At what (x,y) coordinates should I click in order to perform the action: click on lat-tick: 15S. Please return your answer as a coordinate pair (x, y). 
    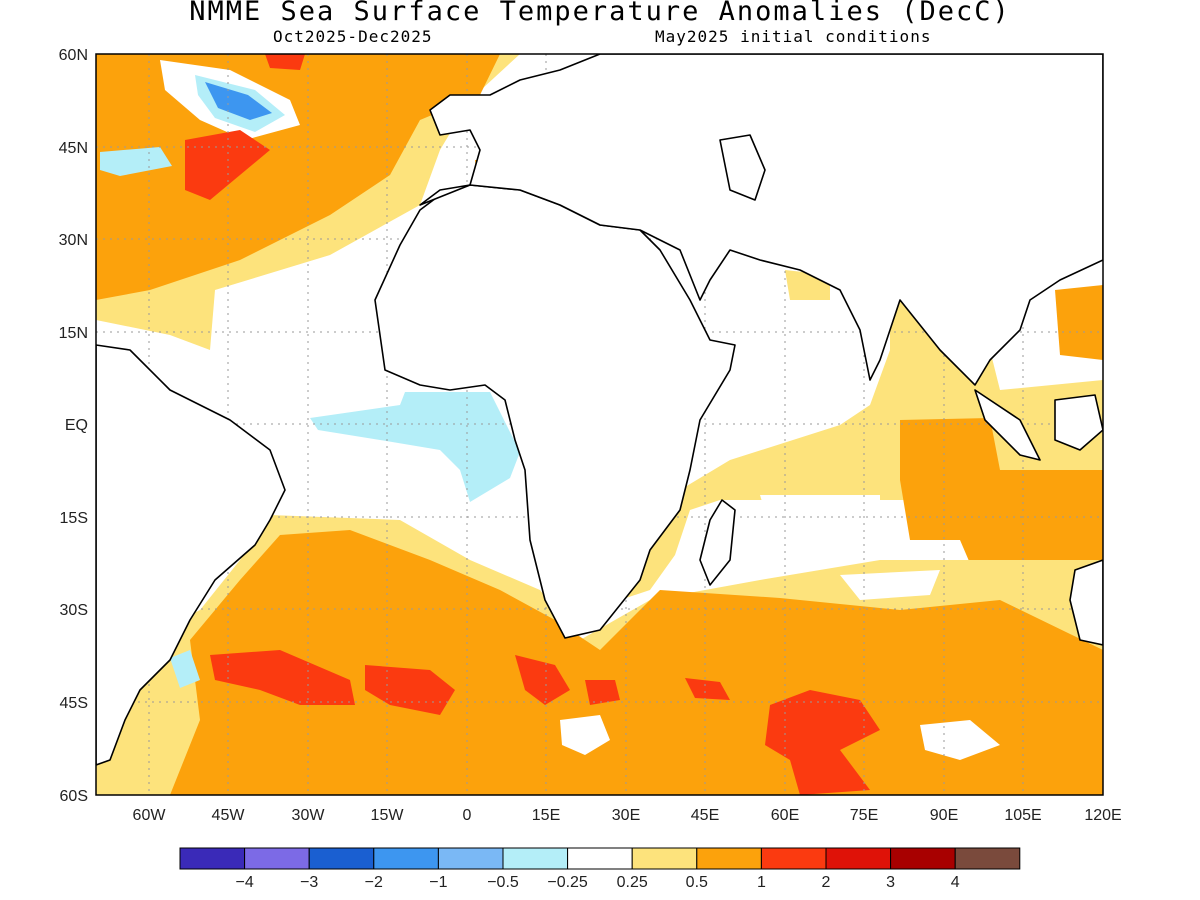
    Looking at the image, I should click on (74, 518).